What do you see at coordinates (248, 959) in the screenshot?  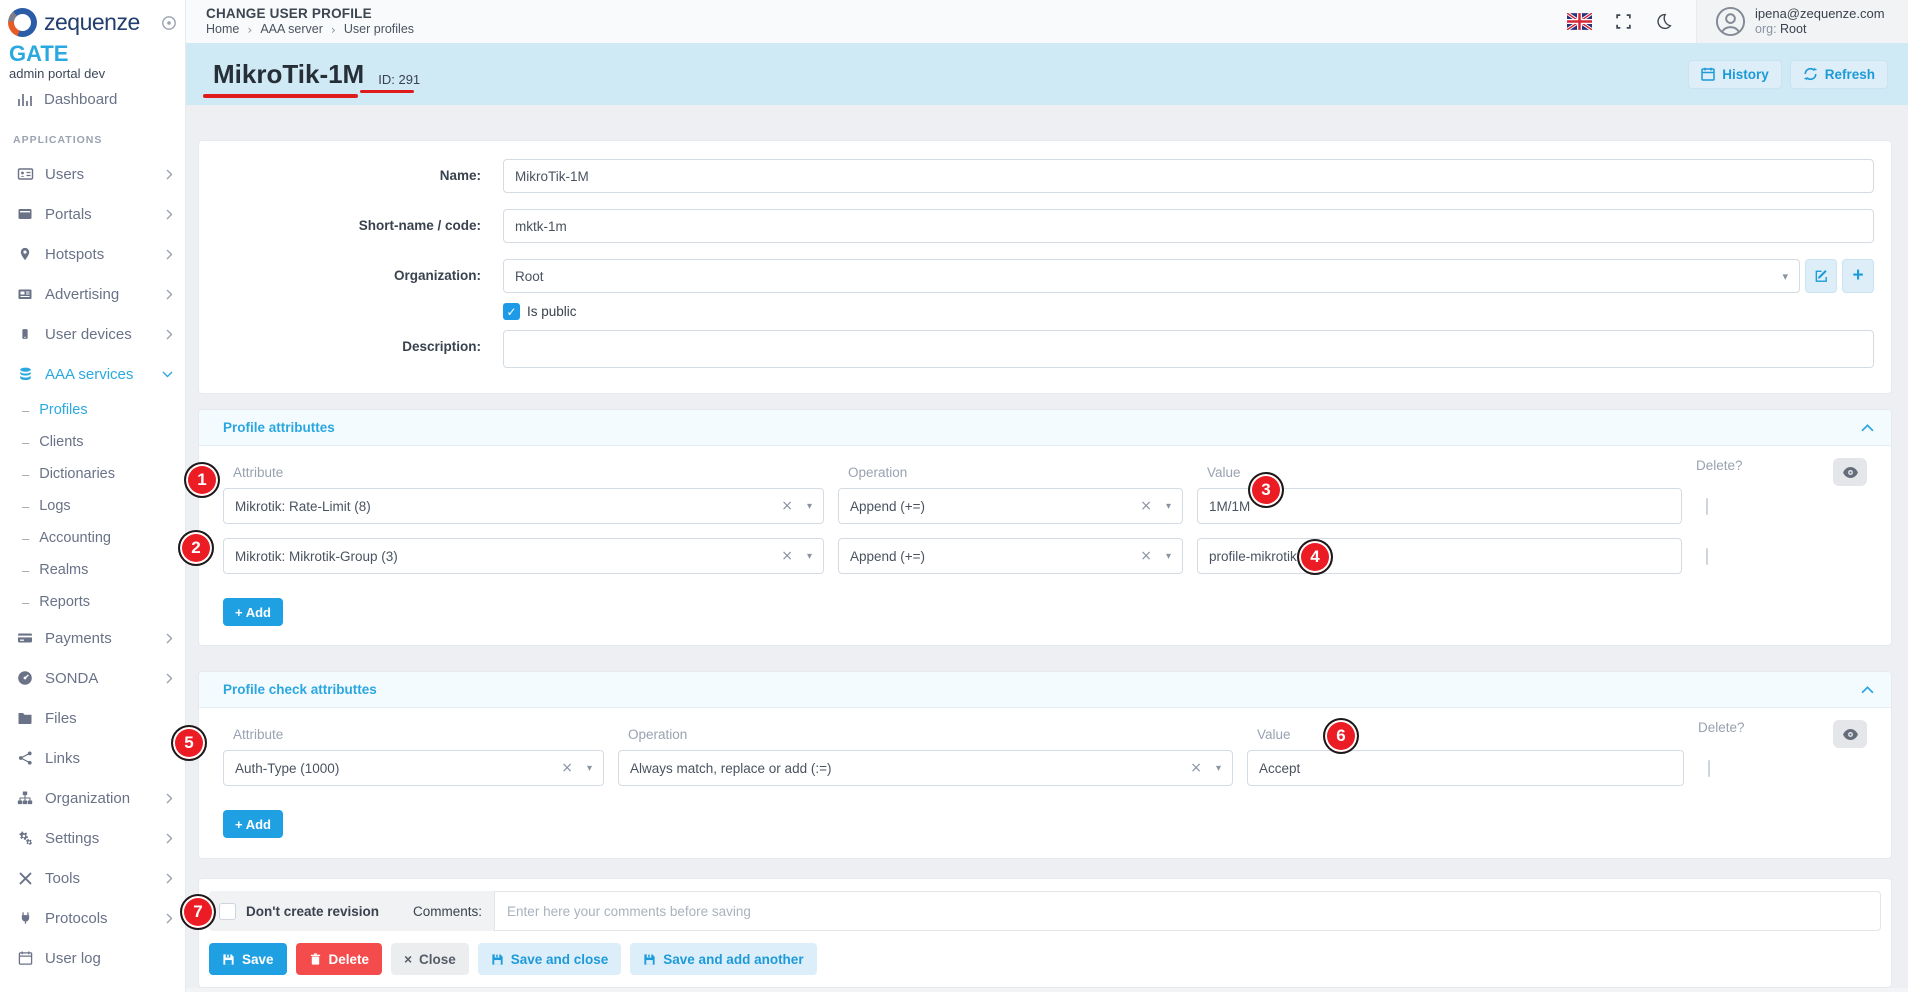 I see `save-button: Save` at bounding box center [248, 959].